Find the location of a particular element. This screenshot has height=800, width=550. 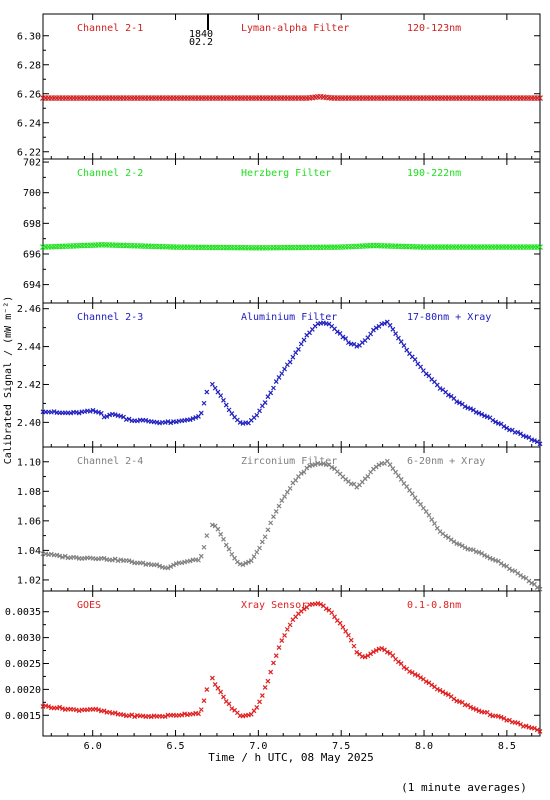

y-tick-label: 2.40 is located at coordinates (29, 423).